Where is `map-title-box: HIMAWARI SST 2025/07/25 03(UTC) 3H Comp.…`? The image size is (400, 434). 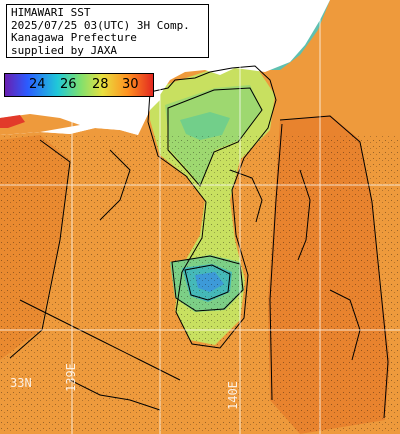
map-title-box: HIMAWARI SST 2025/07/25 03(UTC) 3H Comp.… is located at coordinates (107, 31).